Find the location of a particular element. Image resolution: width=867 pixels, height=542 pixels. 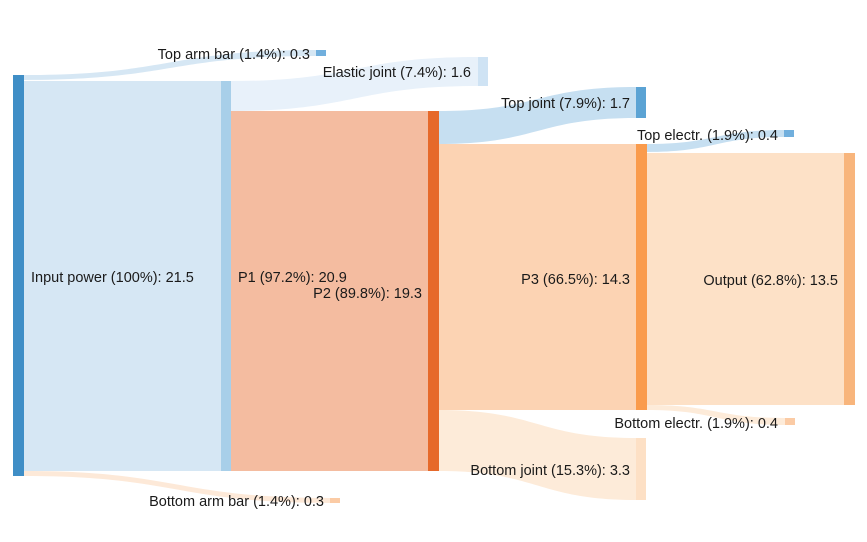

node-label-output: Output (62.8%): 13.5 is located at coordinates (770, 281).